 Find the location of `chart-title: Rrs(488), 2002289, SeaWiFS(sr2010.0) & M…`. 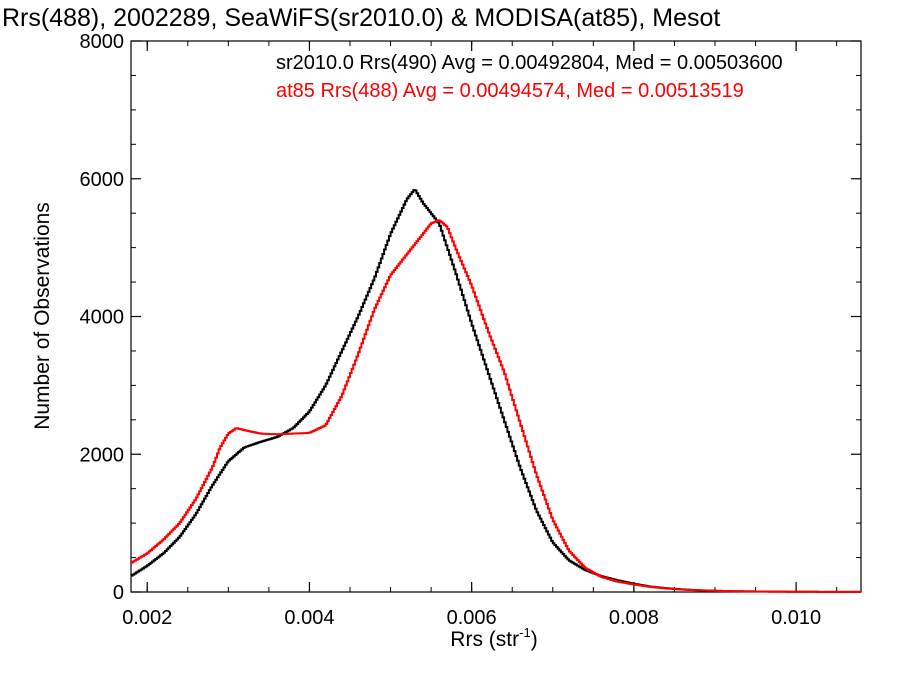

chart-title: Rrs(488), 2002289, SeaWiFS(sr2010.0) & M… is located at coordinates (361, 18).